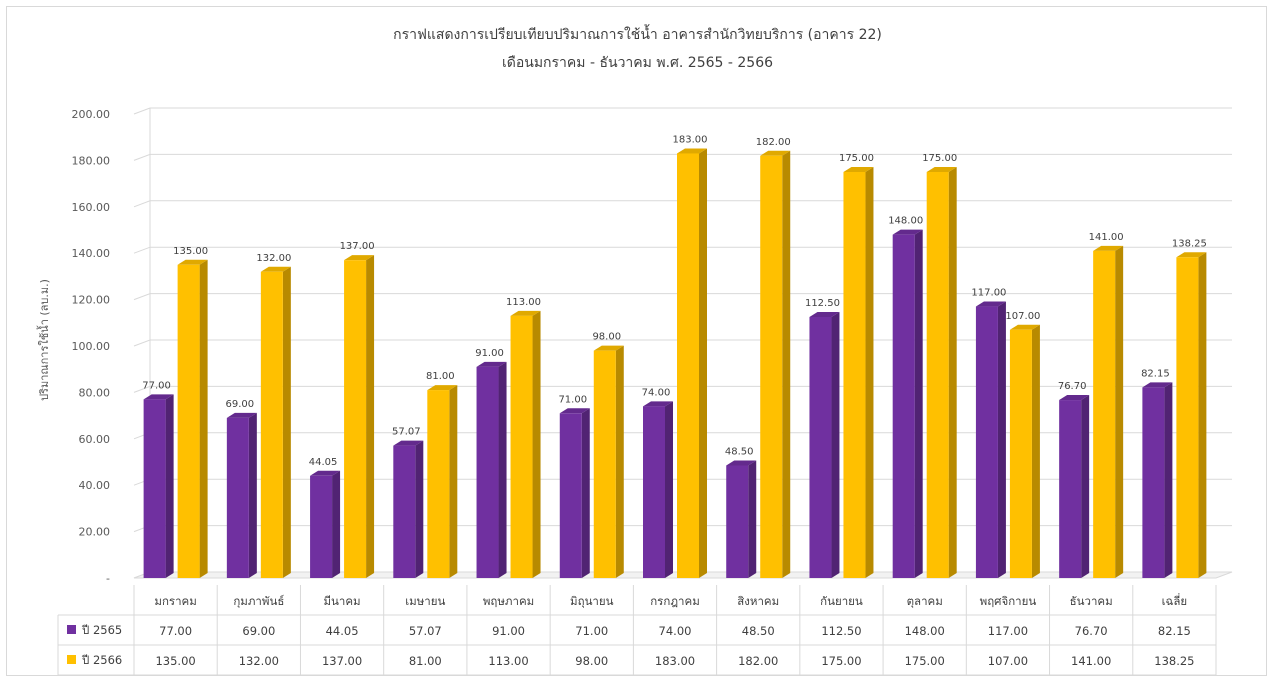 This screenshot has width=1275, height=683. Describe the element at coordinates (175, 631) in the screenshot. I see `table-cell: 77.00` at that location.